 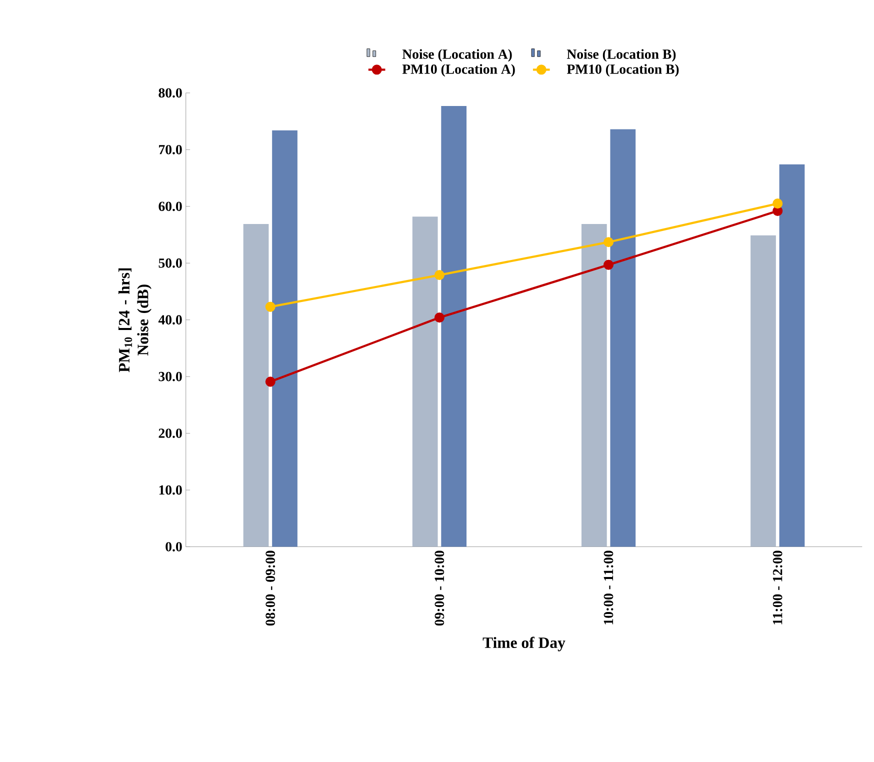 What do you see at coordinates (271, 588) in the screenshot?
I see `x-tick-label: 08:00 - 09:00` at bounding box center [271, 588].